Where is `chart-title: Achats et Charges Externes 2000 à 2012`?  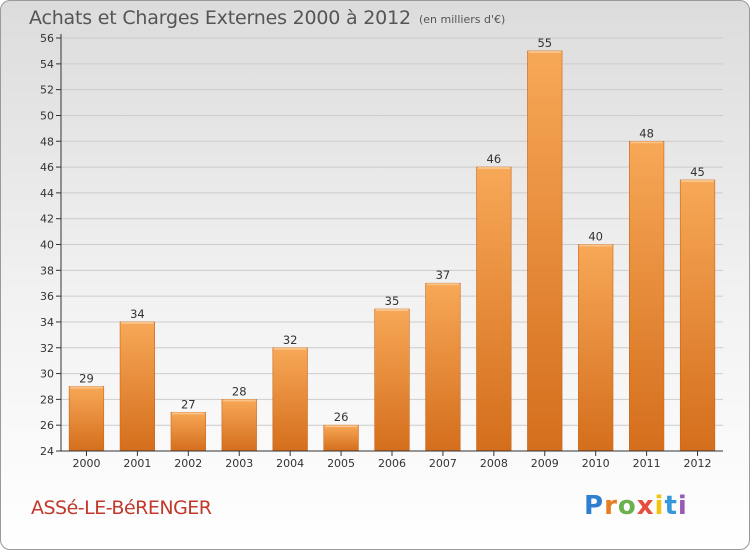 chart-title: Achats et Charges Externes 2000 à 2012 is located at coordinates (220, 18).